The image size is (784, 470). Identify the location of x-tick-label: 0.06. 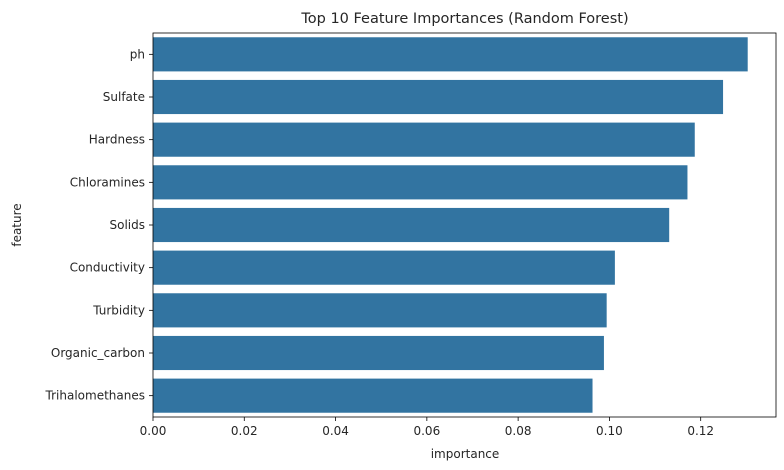
(426, 431).